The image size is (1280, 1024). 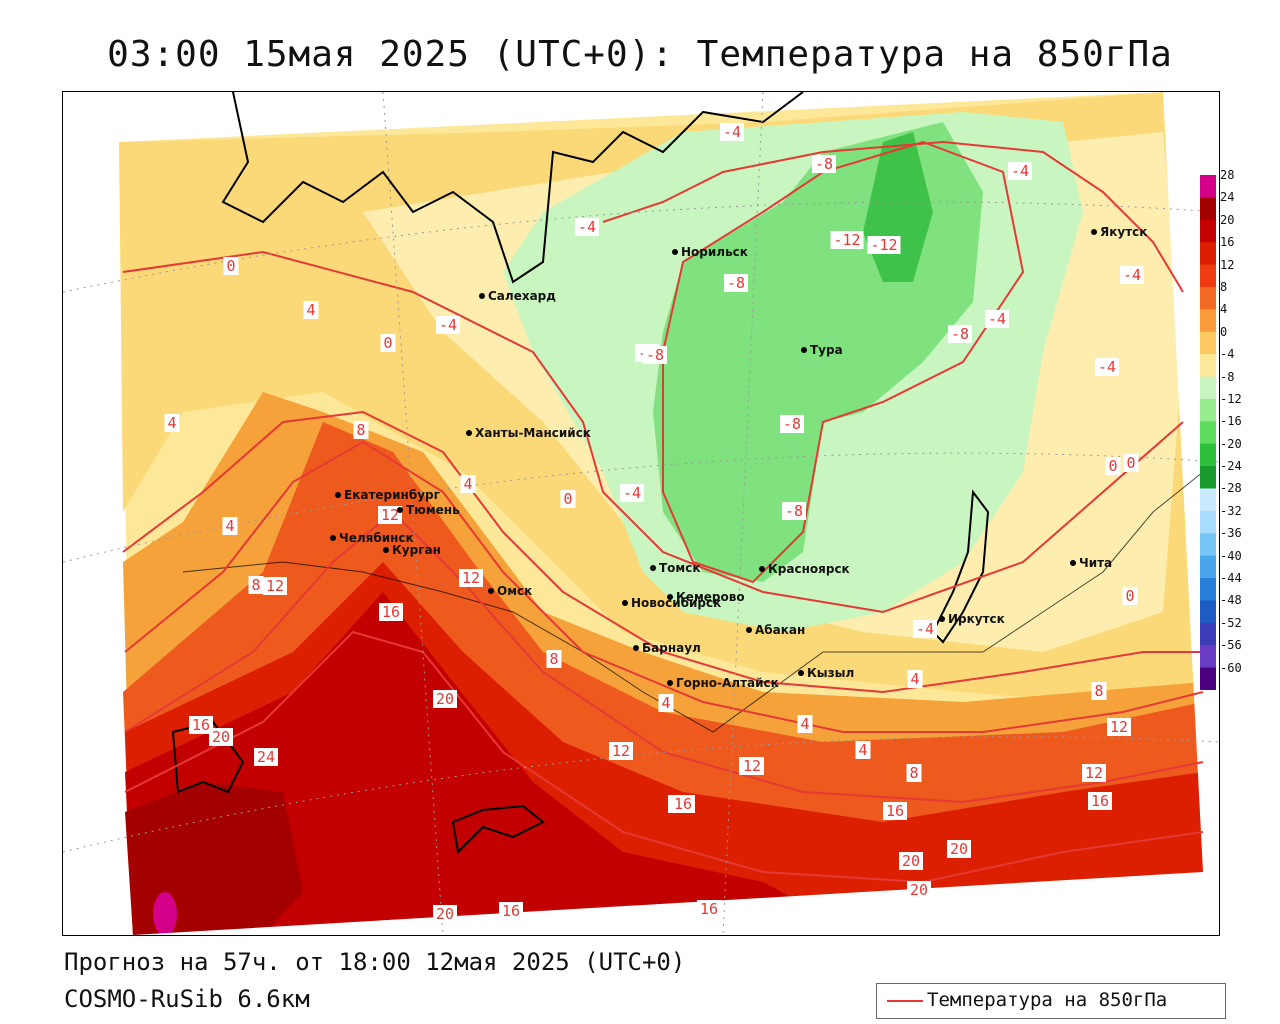 I want to click on colorbar-tick-label: -16, so click(x=1231, y=421).